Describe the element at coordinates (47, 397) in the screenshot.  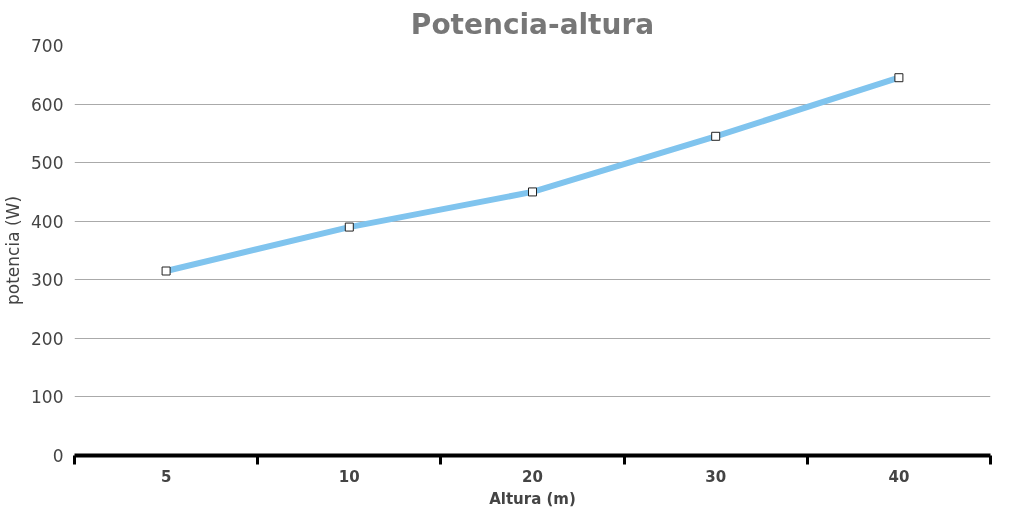
I see `y-tick-label: 100` at that location.